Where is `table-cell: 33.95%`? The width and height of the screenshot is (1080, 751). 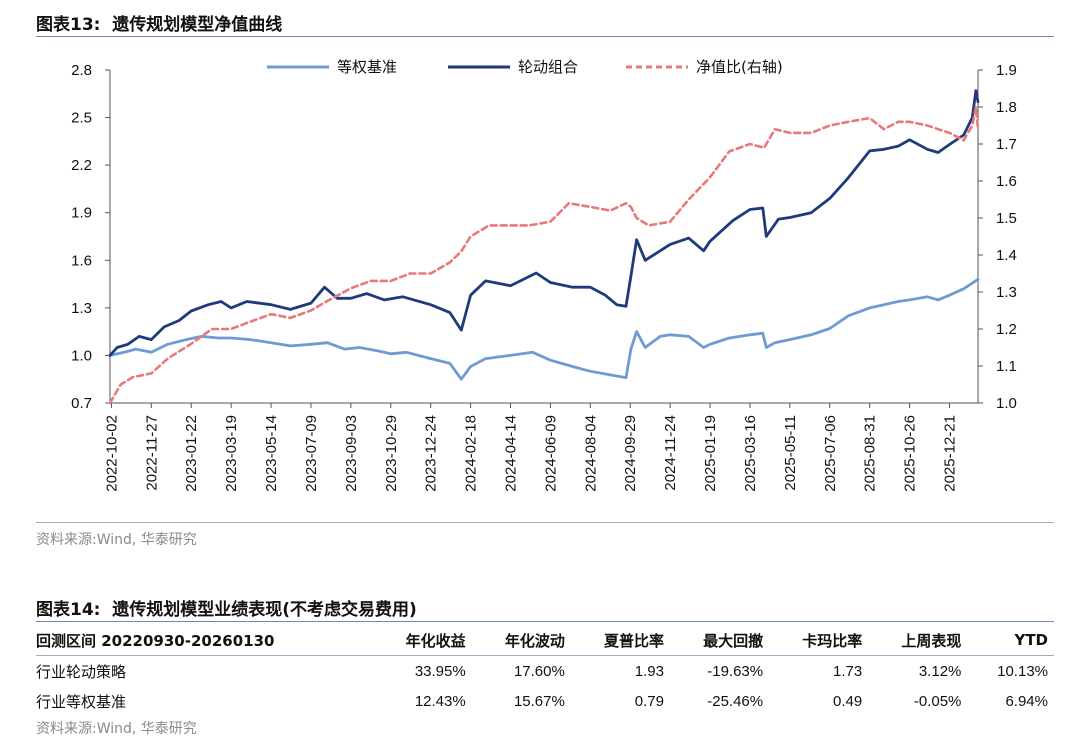 table-cell: 33.95% is located at coordinates (440, 671).